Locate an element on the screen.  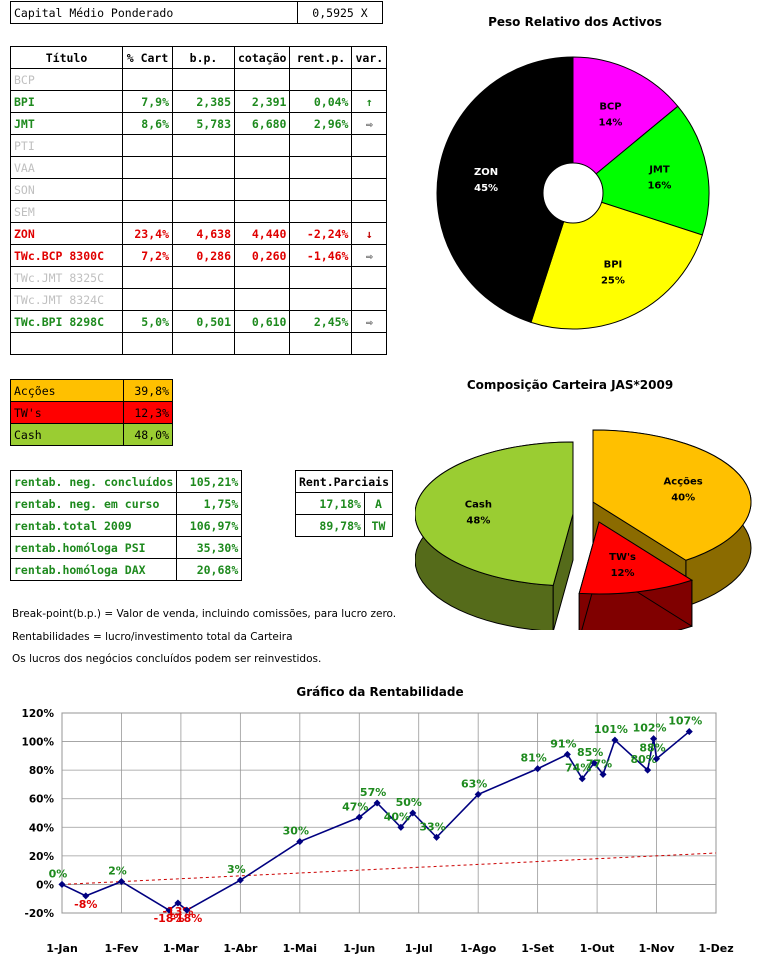
table-row: PTI is located at coordinates (199, 145).